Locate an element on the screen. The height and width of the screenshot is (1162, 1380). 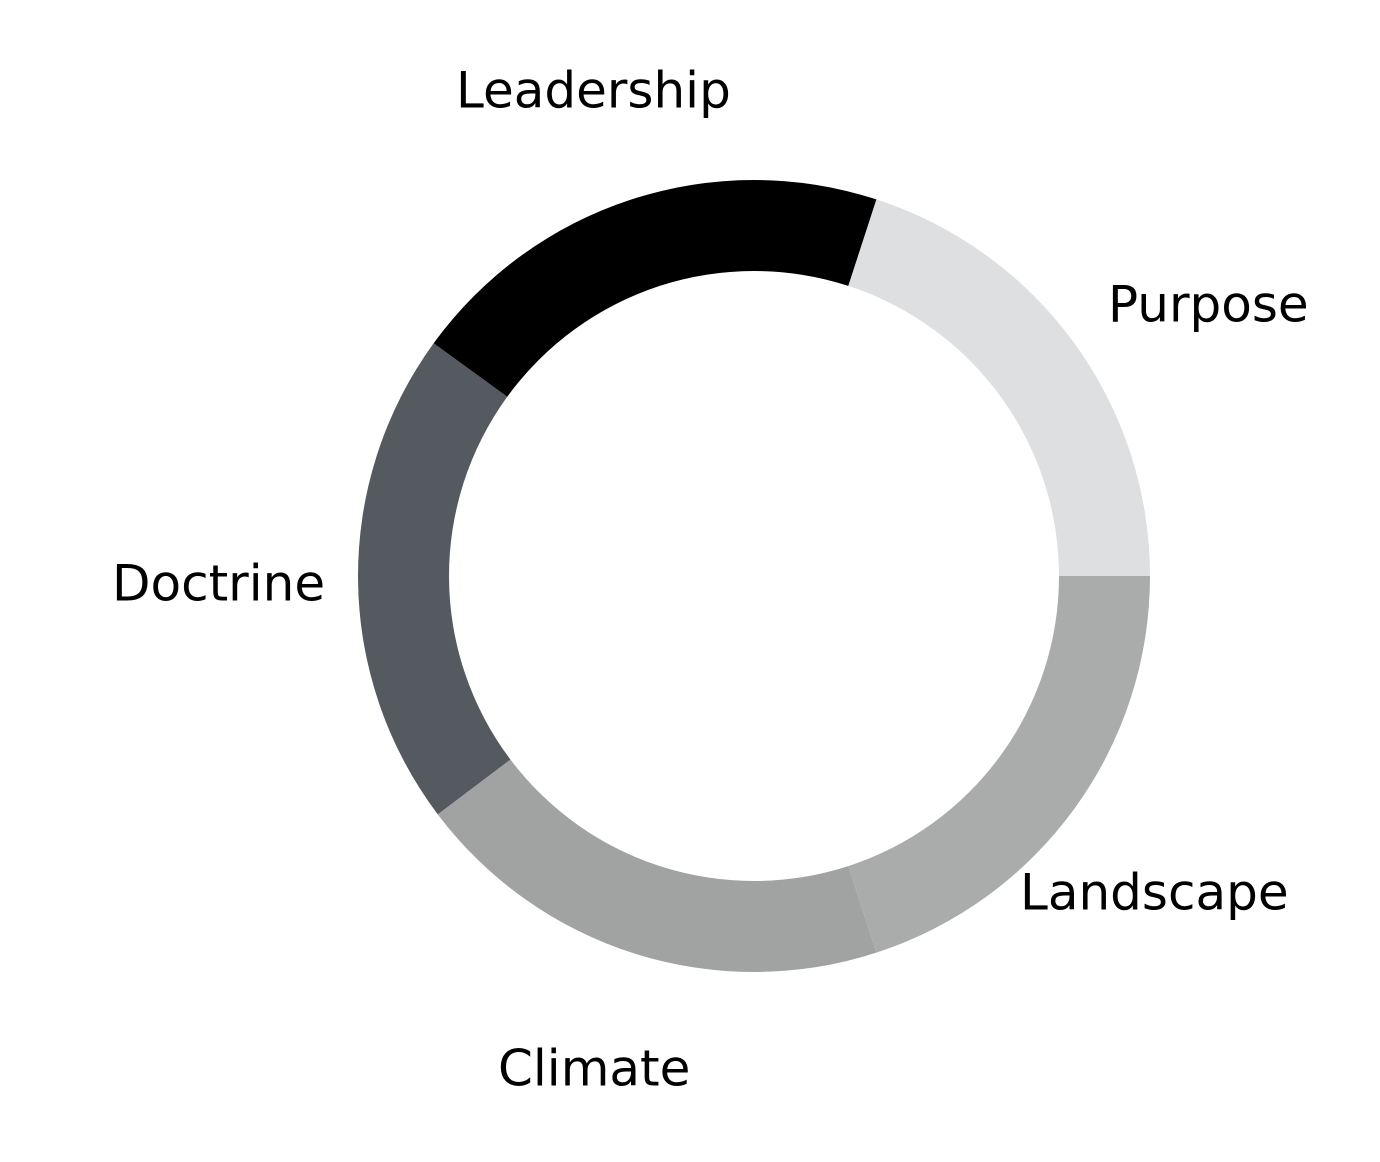
label-doctrine: Doctrine is located at coordinates (218, 584).